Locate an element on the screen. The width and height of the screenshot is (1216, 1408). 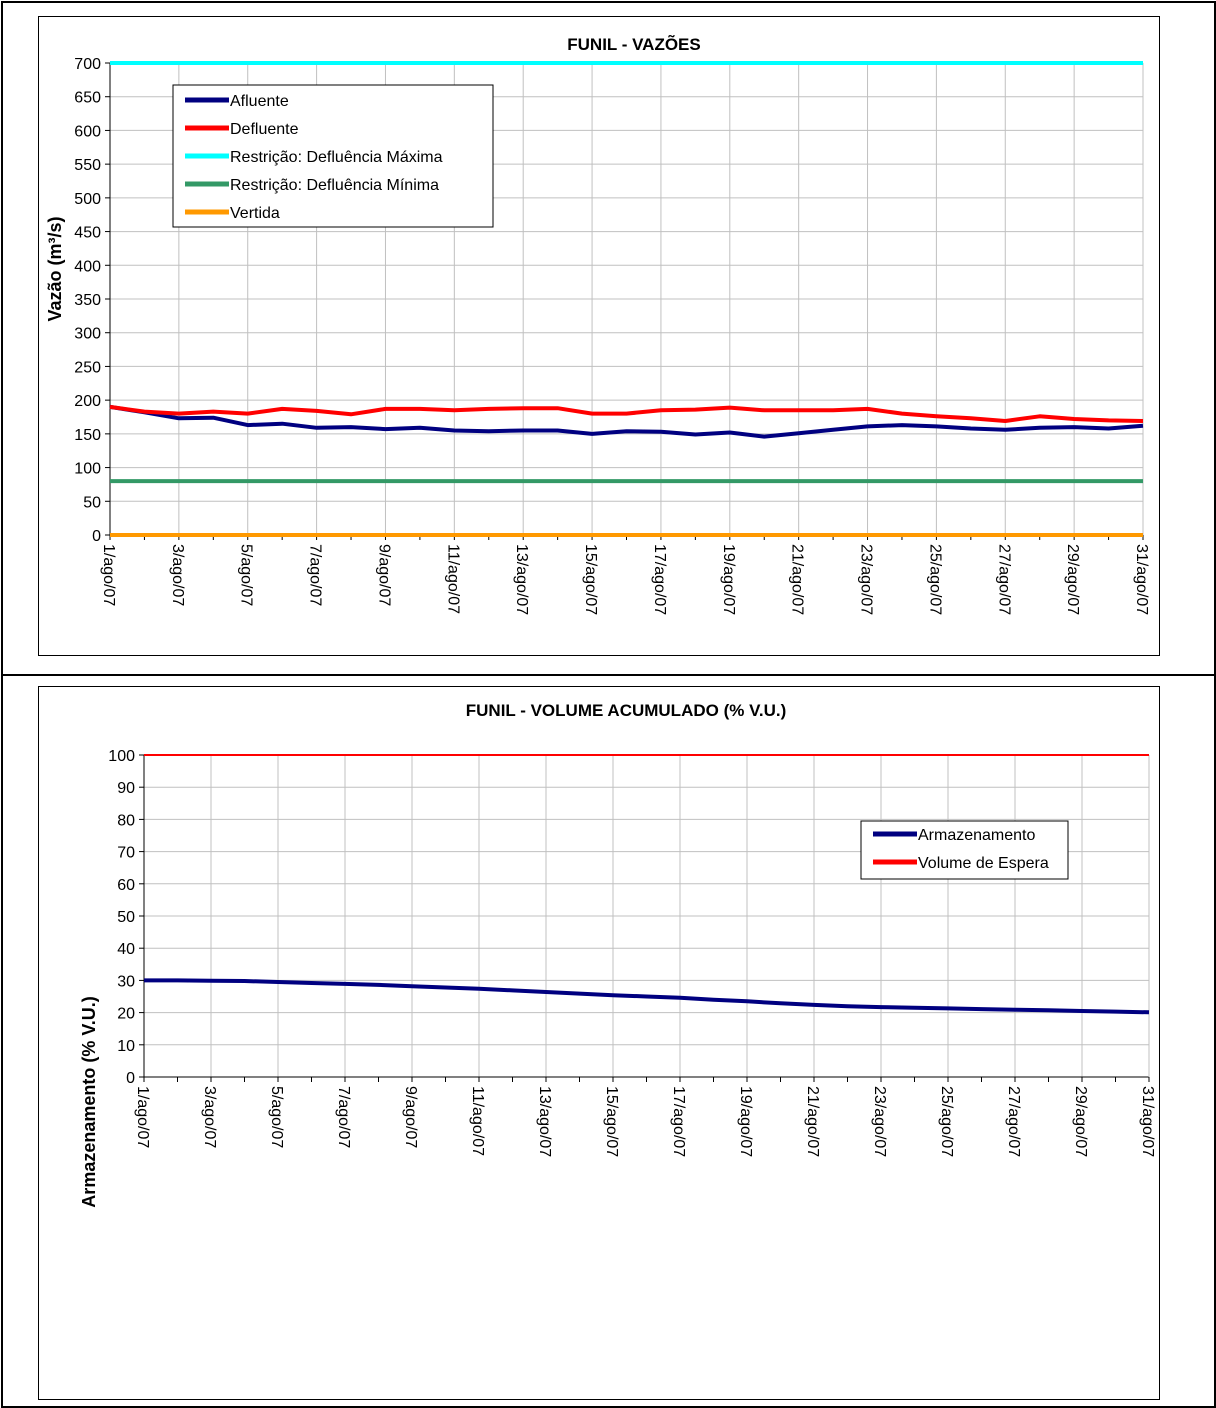
series-line-afluente is located at coordinates (626, 421).